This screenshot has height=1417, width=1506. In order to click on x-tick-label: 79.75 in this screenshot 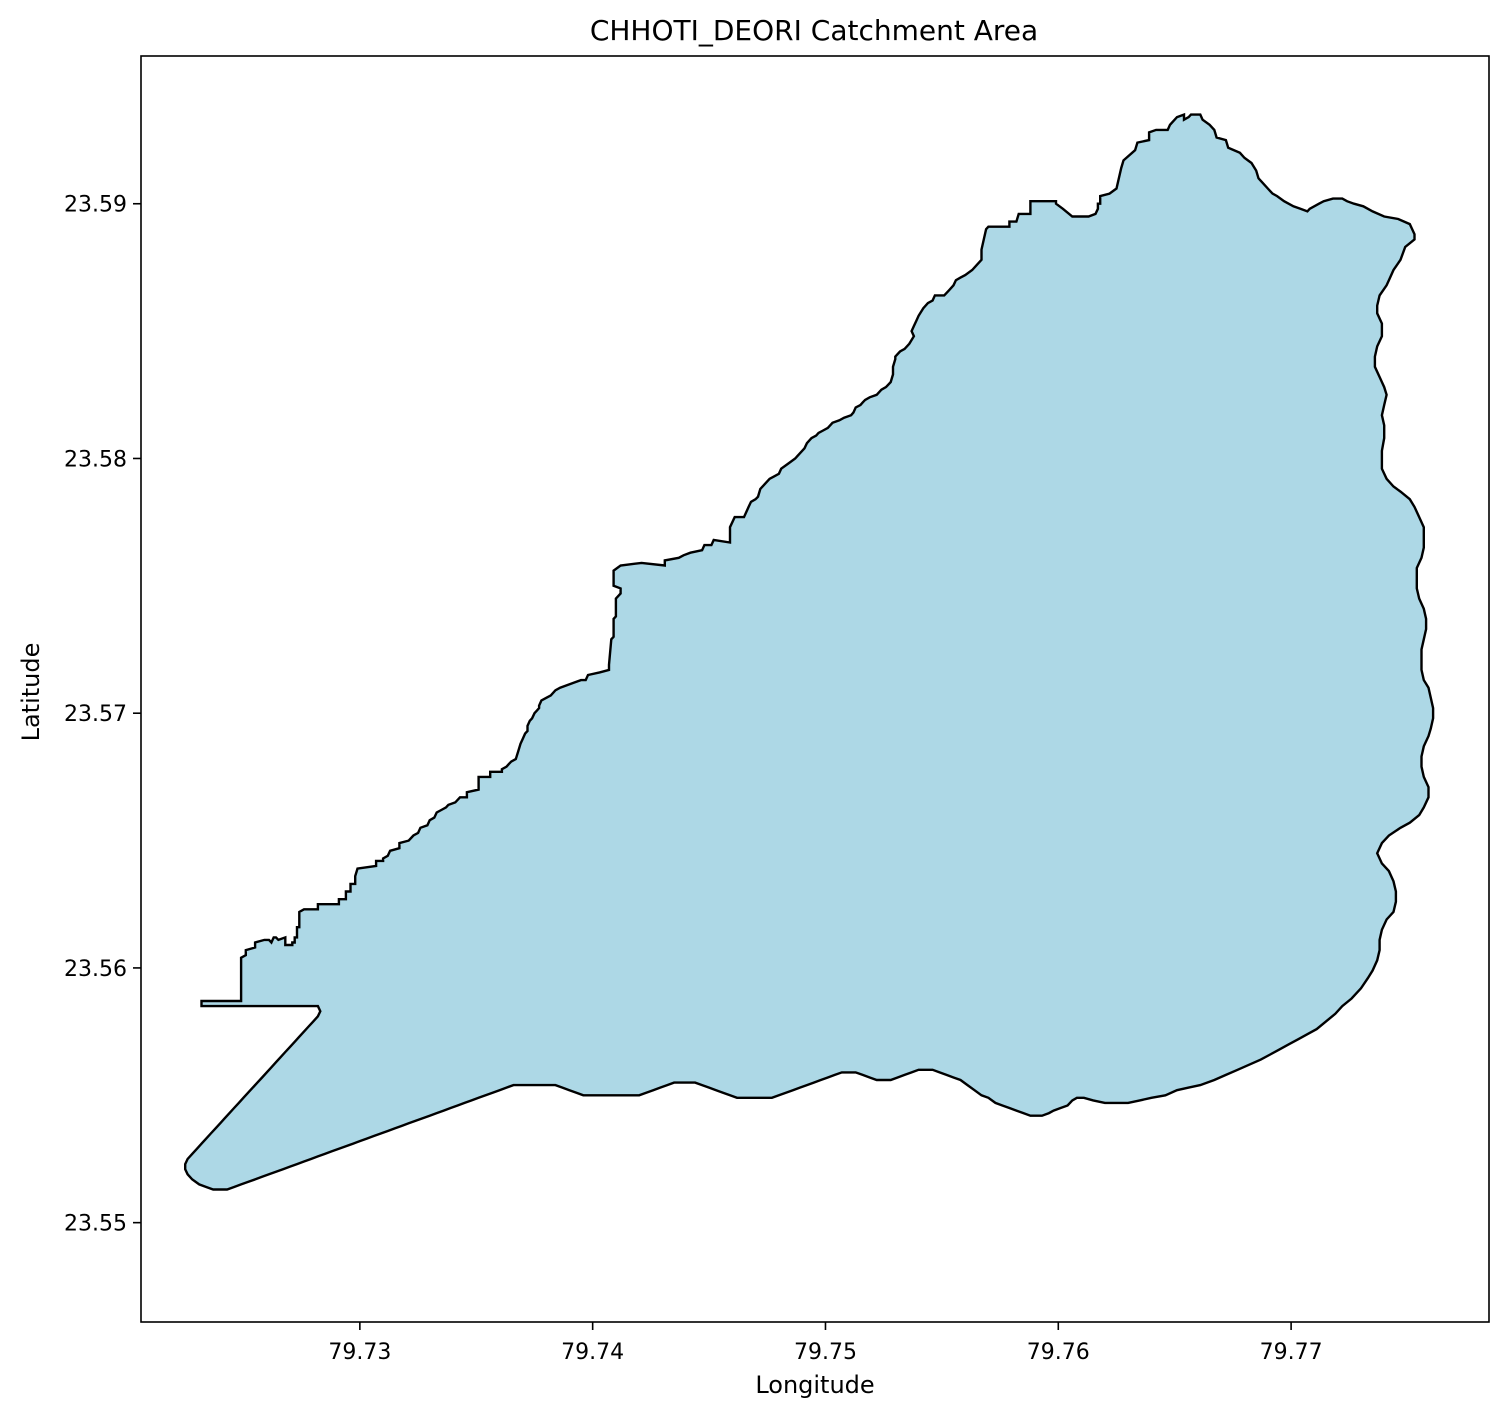, I will do `click(825, 1352)`.